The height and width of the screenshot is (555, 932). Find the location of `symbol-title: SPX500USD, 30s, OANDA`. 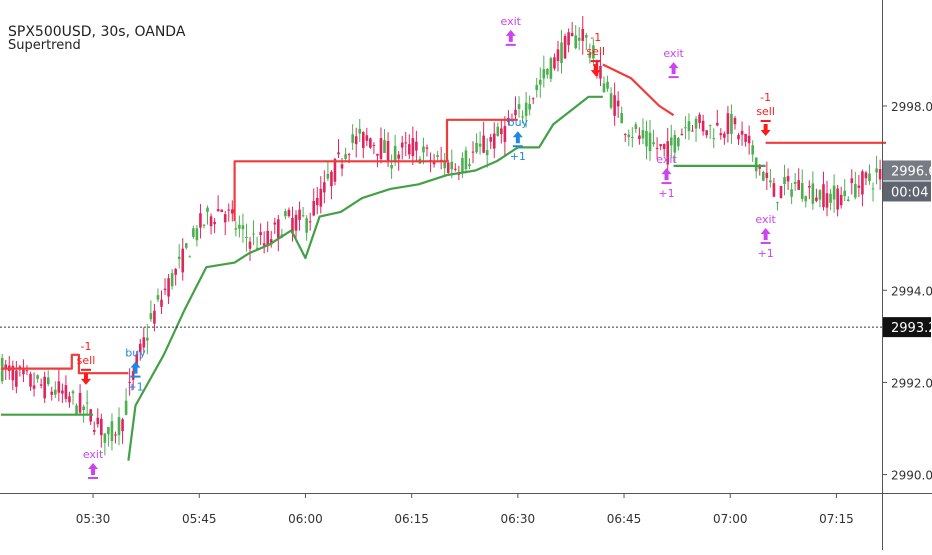

symbol-title: SPX500USD, 30s, OANDA is located at coordinates (97, 32).